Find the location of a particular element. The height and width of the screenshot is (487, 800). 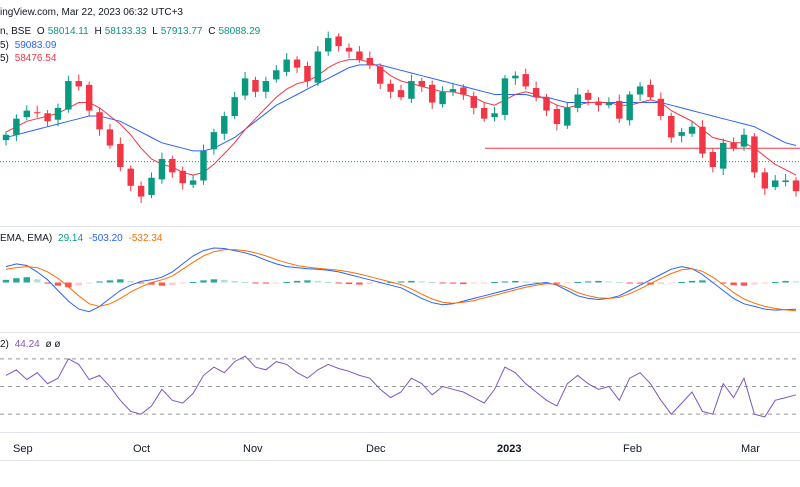

ma1-legend: 5) 59083.09 is located at coordinates (29, 46).